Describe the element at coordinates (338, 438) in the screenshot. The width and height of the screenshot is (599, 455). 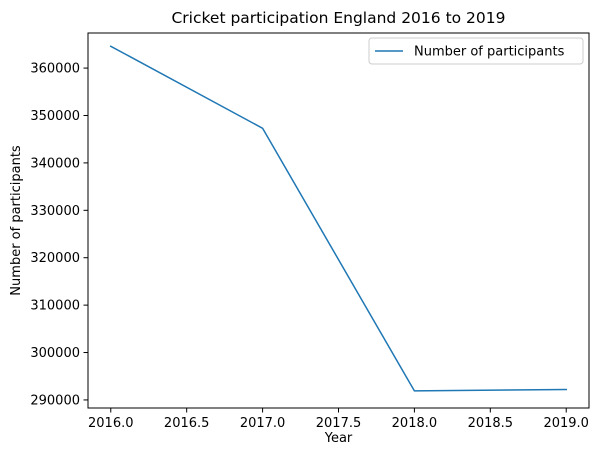
I see `x-axis-label: Year` at that location.